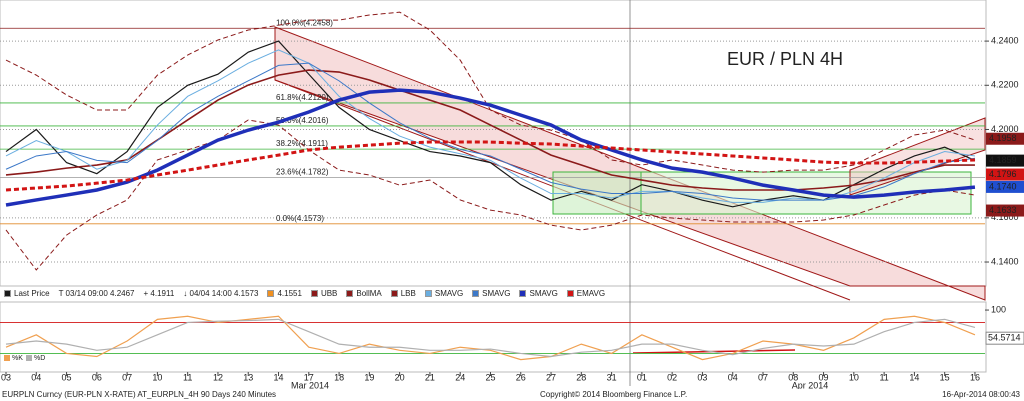  What do you see at coordinates (1005, 129) in the screenshot?
I see `y-tick-label: 4.2000` at bounding box center [1005, 129].